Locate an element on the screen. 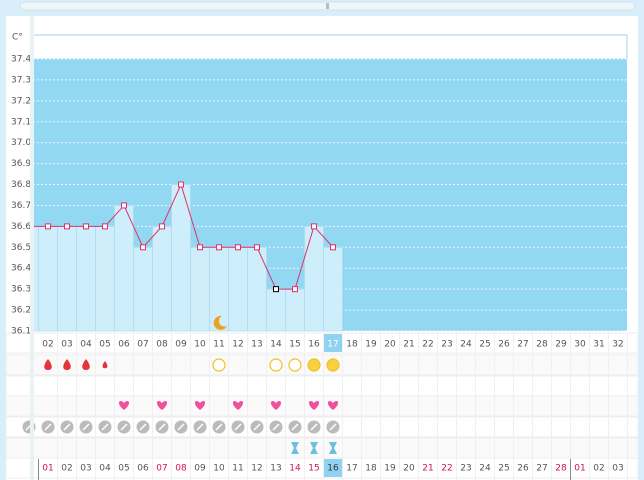 The image size is (644, 480). date-label: 21 is located at coordinates (427, 469).